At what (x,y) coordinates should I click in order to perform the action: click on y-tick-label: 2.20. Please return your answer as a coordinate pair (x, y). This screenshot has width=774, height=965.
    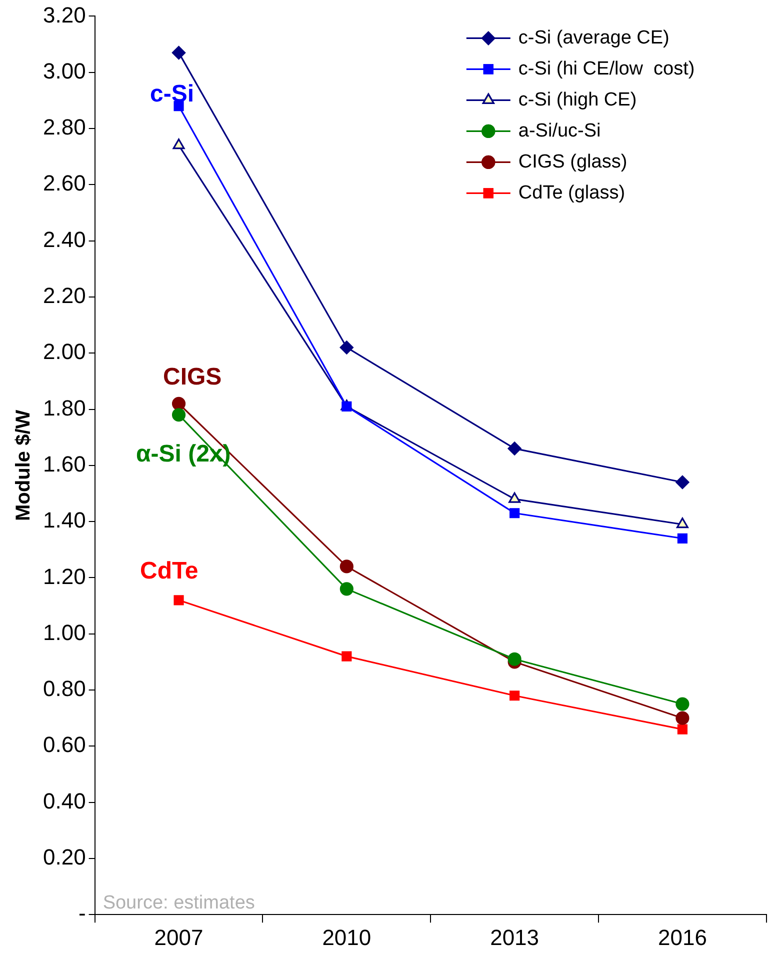
    Looking at the image, I should click on (64, 295).